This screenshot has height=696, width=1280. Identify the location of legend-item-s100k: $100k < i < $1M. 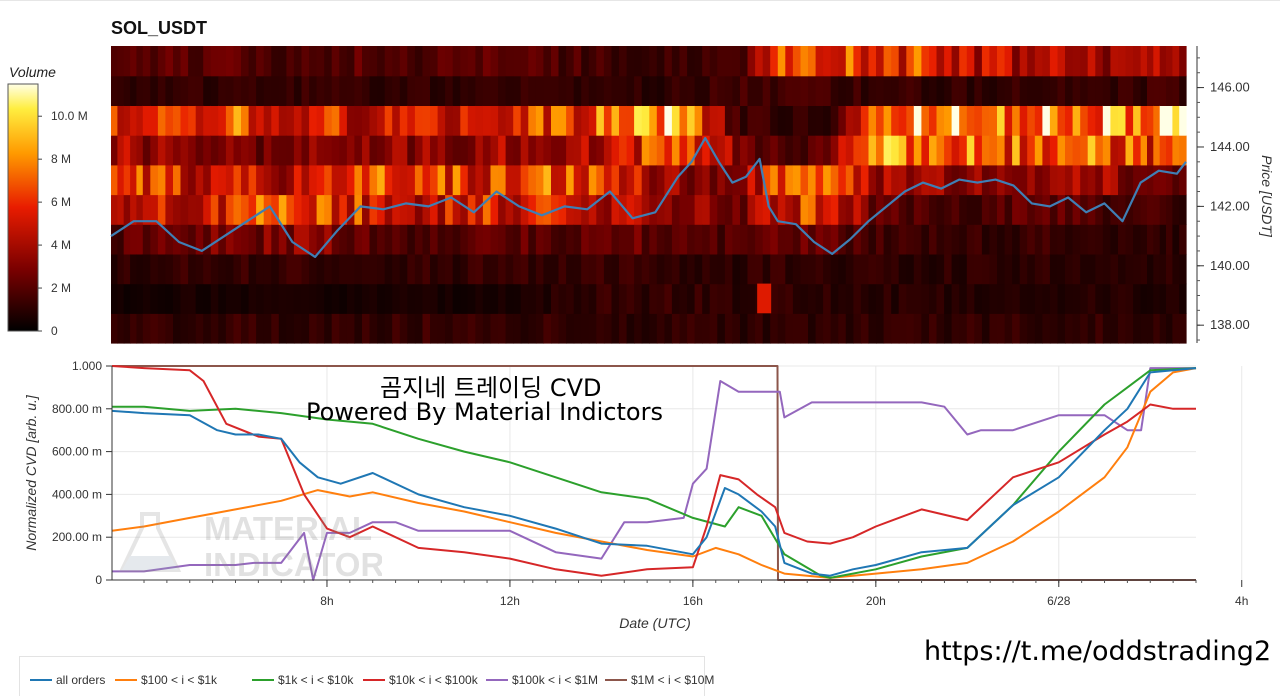
(542, 680).